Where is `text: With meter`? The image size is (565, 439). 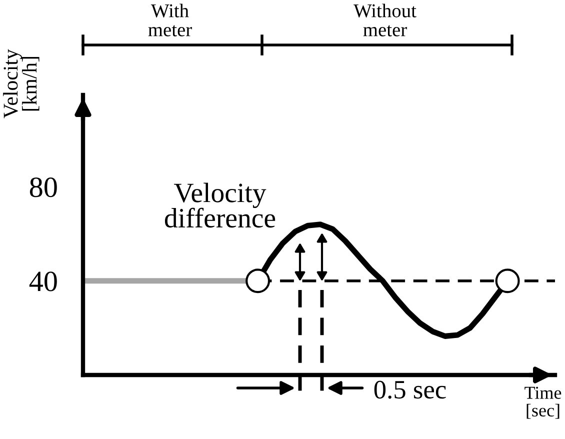
text: With meter is located at coordinates (170, 20).